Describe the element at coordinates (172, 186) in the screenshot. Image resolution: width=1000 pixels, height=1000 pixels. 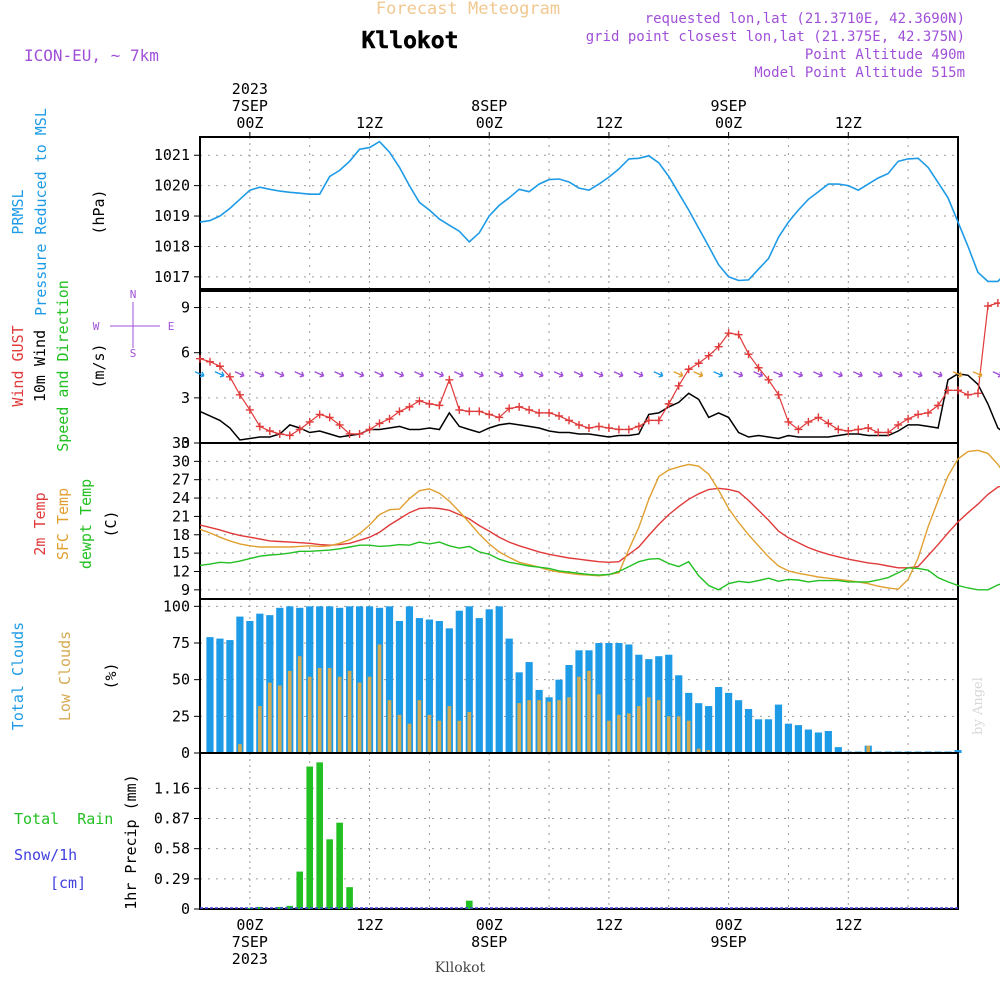
I see `pressure-tick-label: 1020` at that location.